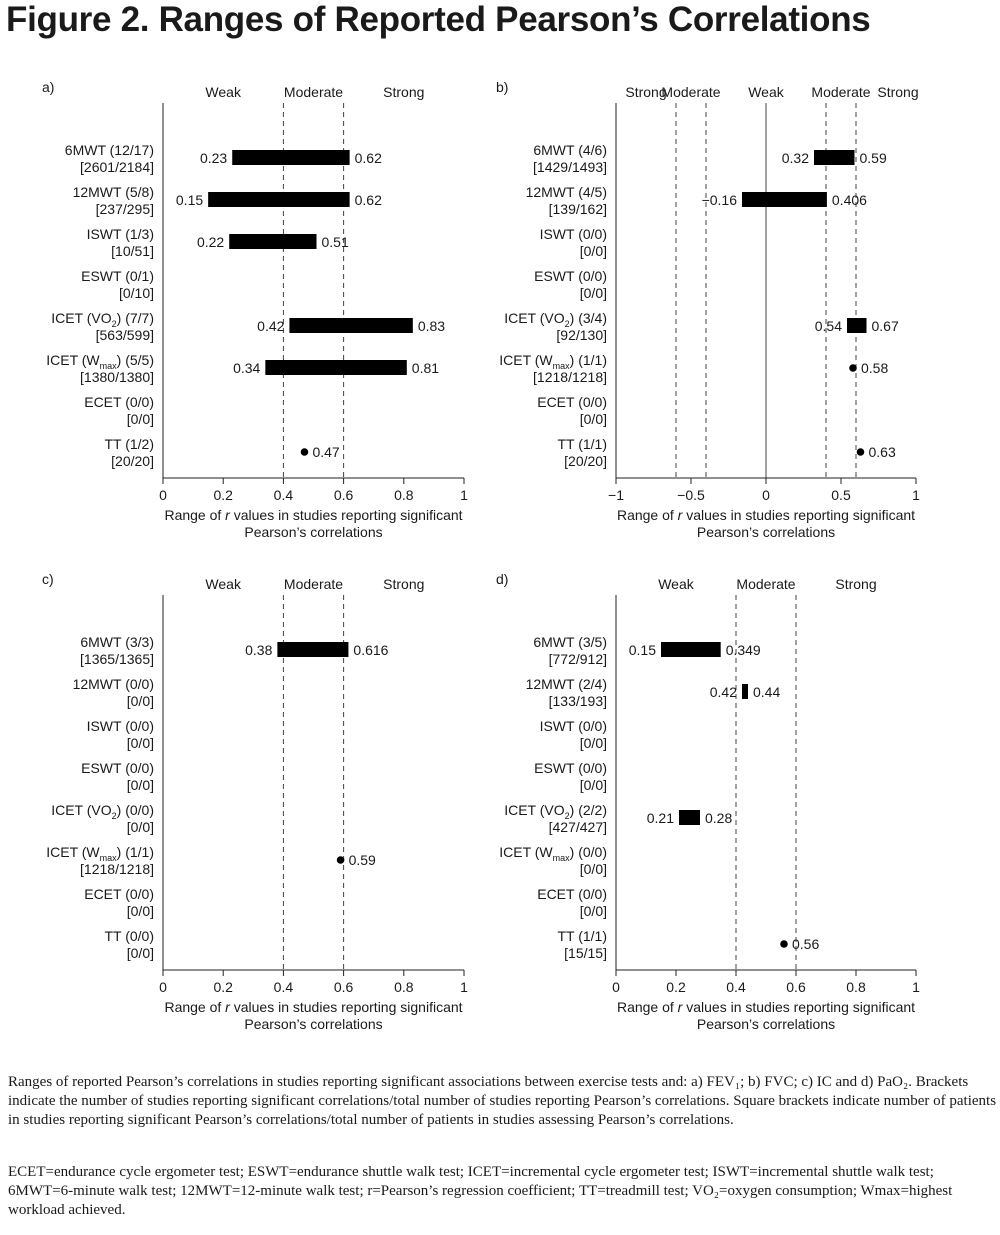 This screenshot has height=1235, width=1000. What do you see at coordinates (125, 335) in the screenshot?
I see `category-patients-label: [563/599]` at bounding box center [125, 335].